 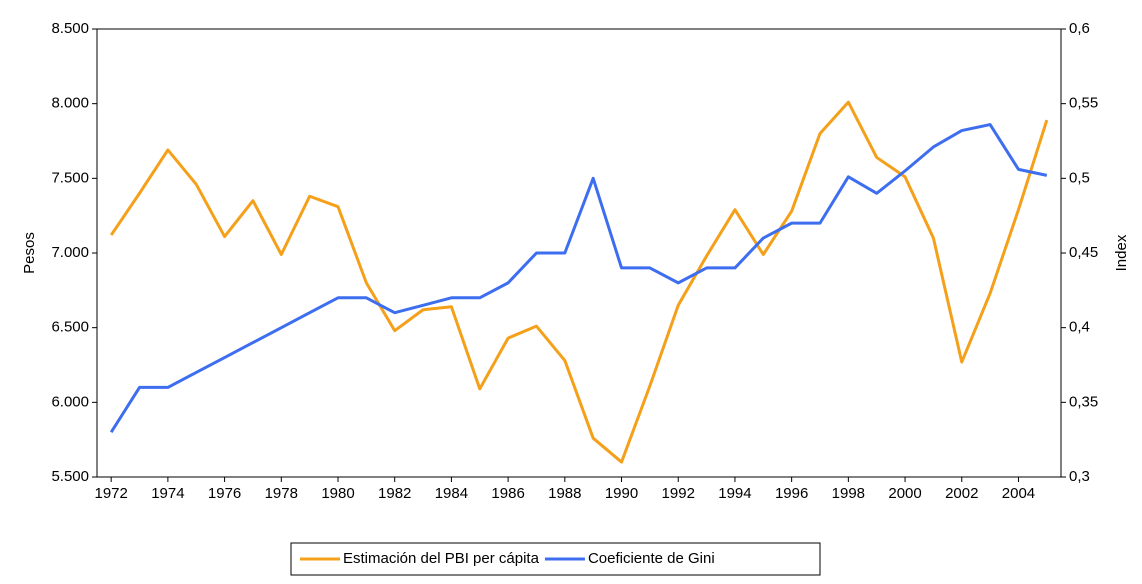 I want to click on y2-tick-label: 0,55, so click(x=1083, y=103).